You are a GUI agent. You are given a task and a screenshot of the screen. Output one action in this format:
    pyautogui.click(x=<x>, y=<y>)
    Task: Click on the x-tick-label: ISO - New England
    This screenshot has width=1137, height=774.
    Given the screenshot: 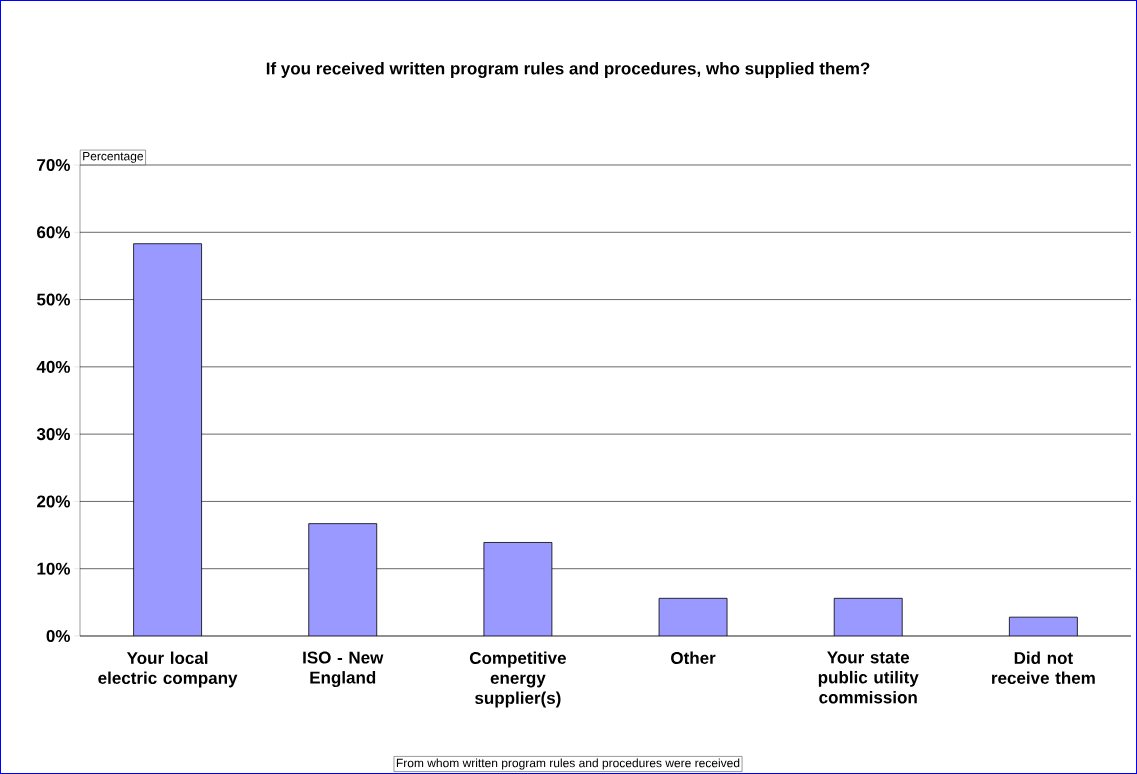 What is the action you would take?
    pyautogui.click(x=343, y=669)
    